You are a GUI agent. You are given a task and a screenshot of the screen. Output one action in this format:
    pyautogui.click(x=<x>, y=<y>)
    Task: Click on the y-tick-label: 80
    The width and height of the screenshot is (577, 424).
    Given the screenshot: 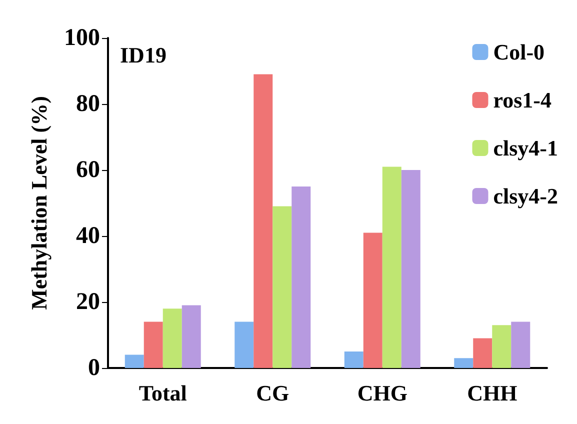 What is the action you would take?
    pyautogui.click(x=88, y=104)
    